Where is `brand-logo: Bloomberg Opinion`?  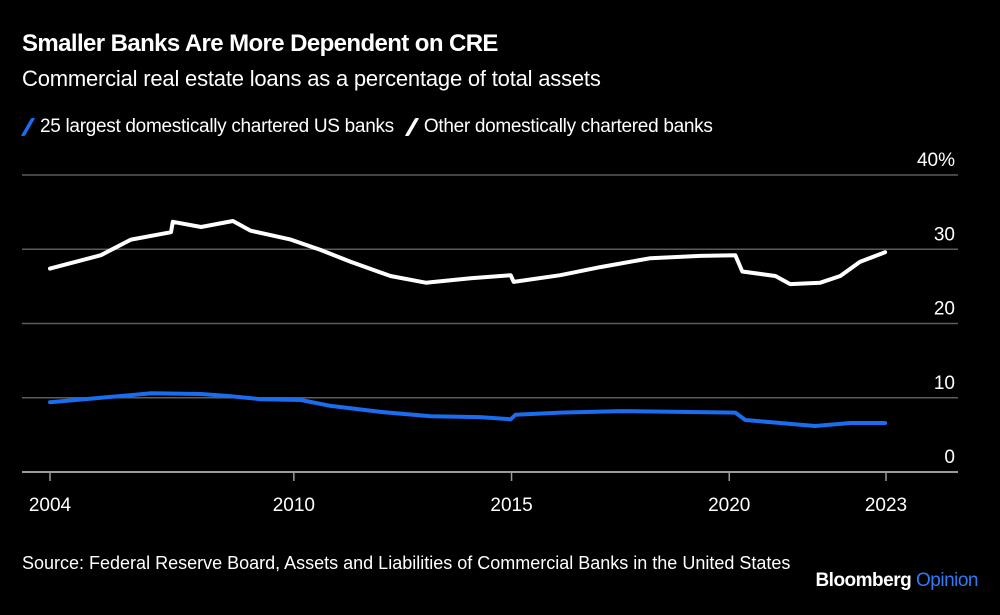
brand-logo: Bloomberg Opinion is located at coordinates (896, 581).